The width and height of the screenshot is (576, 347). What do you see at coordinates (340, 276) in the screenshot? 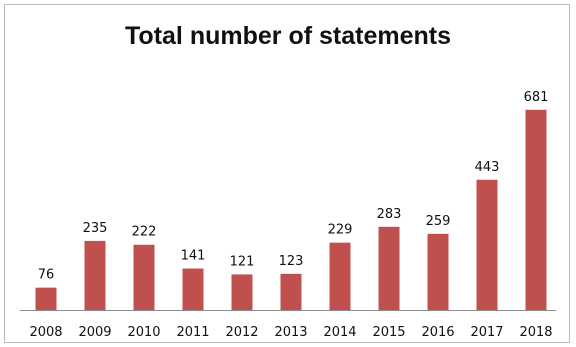
I see `bar-2014` at bounding box center [340, 276].